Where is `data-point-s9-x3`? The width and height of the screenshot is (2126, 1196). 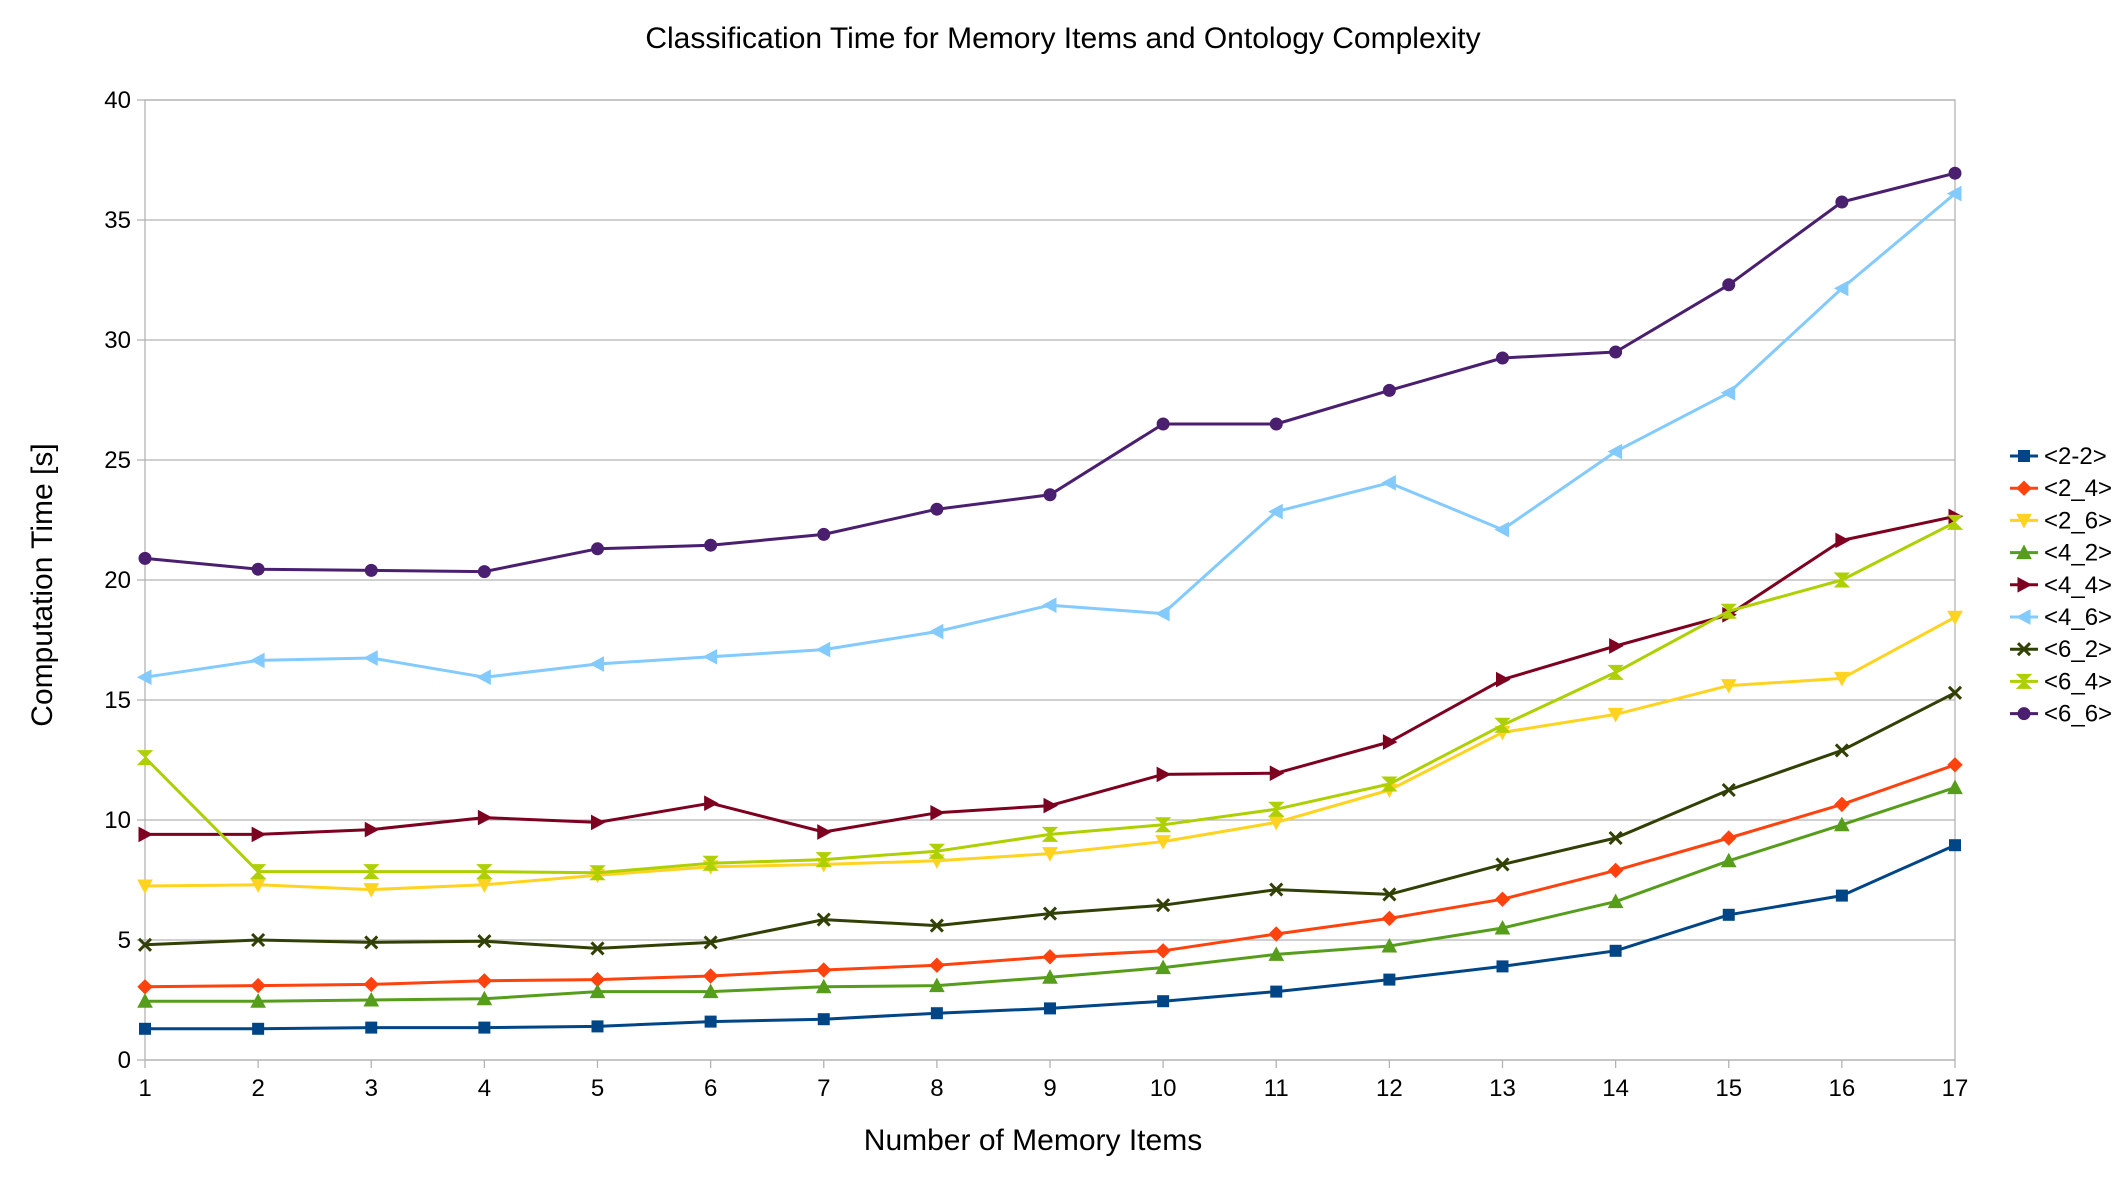 data-point-s9-x3 is located at coordinates (371, 570).